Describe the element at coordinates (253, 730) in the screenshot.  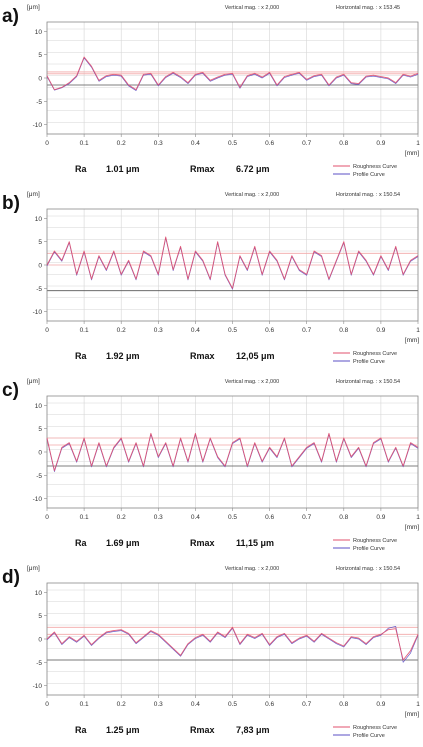
I see `rmax-value: 7,83 μm` at that location.